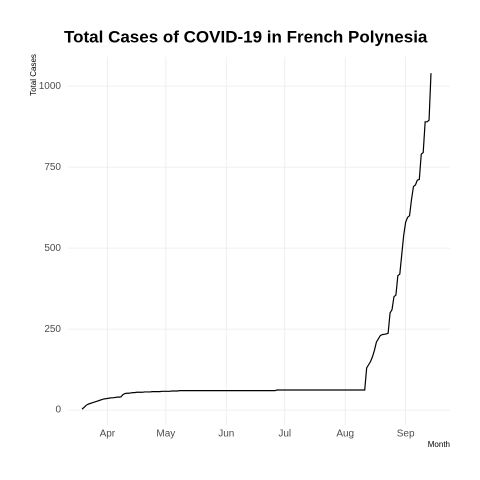 This screenshot has width=480, height=480. What do you see at coordinates (52, 167) in the screenshot?
I see `y-tick-label: 750` at bounding box center [52, 167].